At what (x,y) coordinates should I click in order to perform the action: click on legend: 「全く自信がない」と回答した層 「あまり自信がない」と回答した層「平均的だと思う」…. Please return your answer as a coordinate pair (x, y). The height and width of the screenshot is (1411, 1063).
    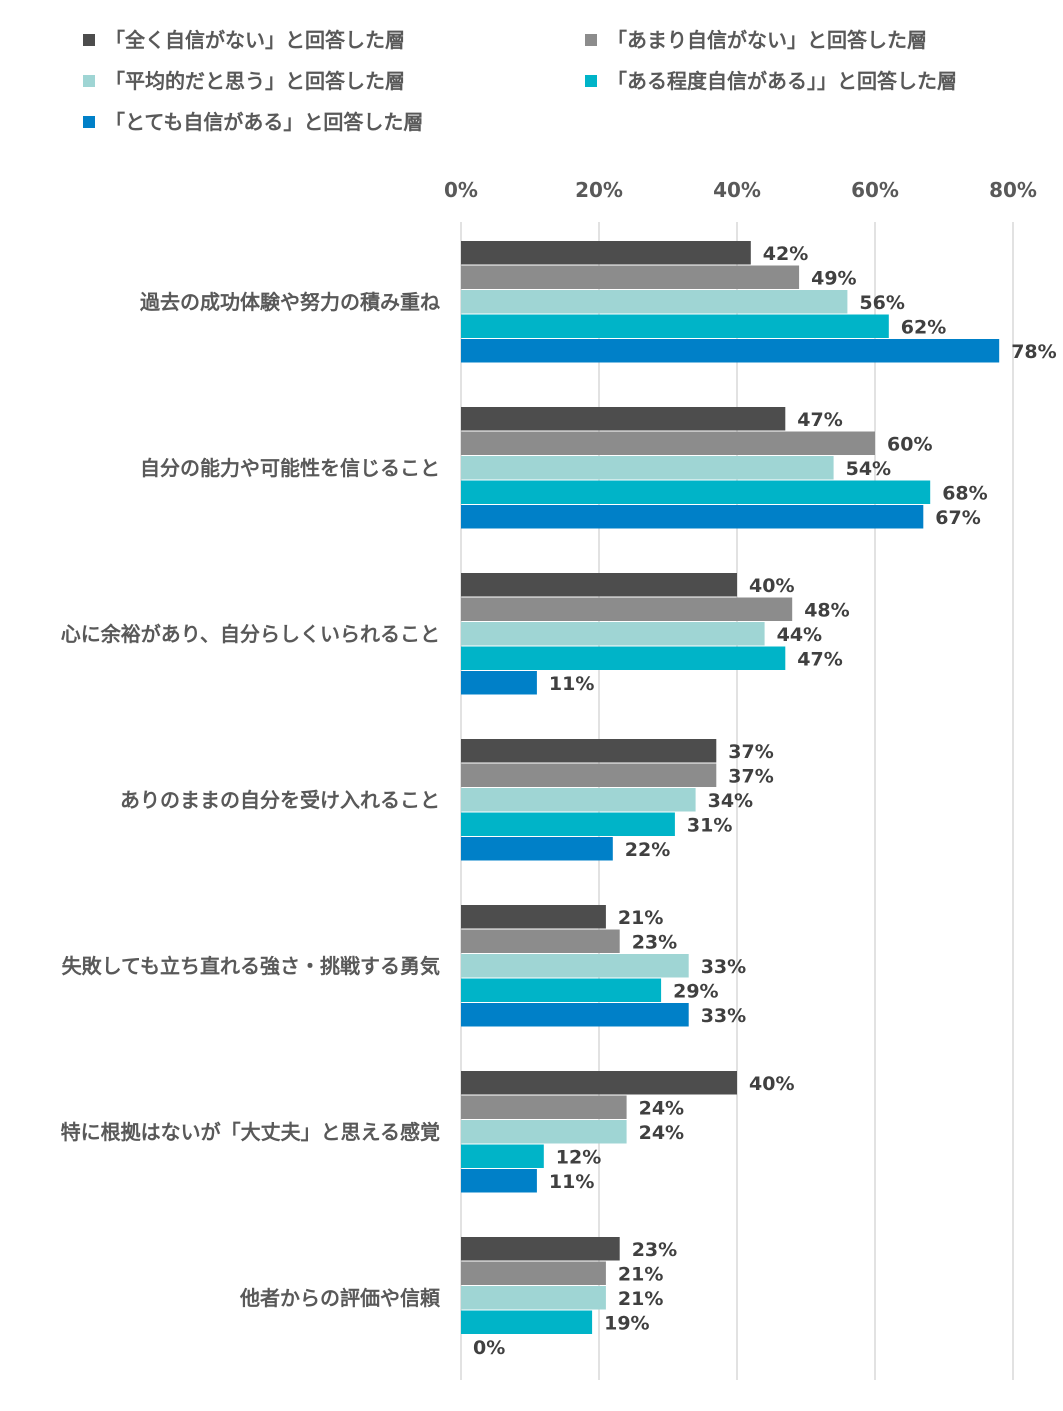
    Looking at the image, I should click on (520, 81).